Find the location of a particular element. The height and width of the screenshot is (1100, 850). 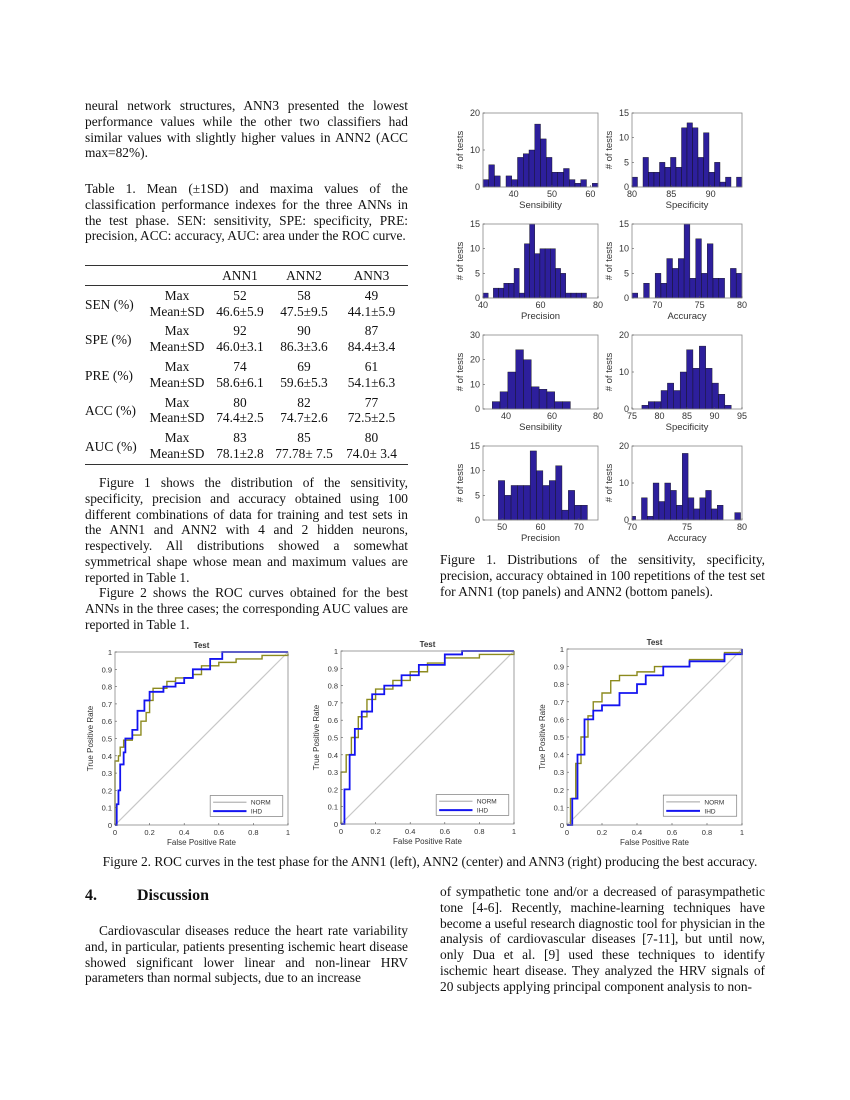

mean-value: 46.6±5.9 is located at coordinates (240, 311).